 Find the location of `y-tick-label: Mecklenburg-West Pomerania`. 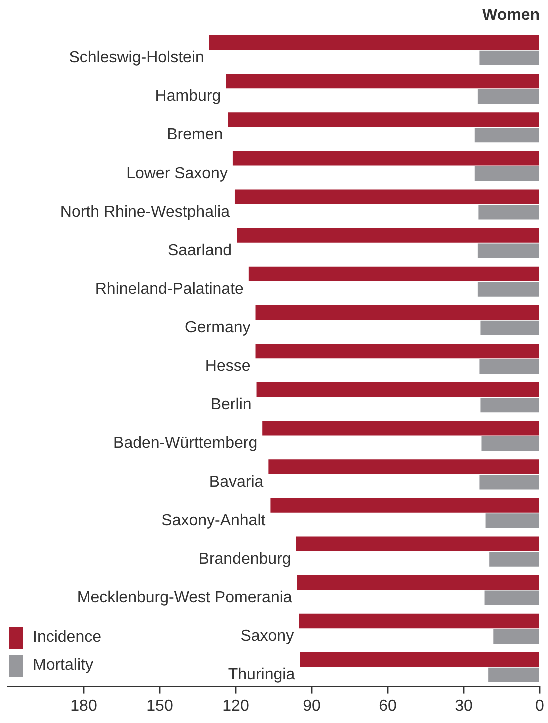

y-tick-label: Mecklenburg-West Pomerania is located at coordinates (184, 598).